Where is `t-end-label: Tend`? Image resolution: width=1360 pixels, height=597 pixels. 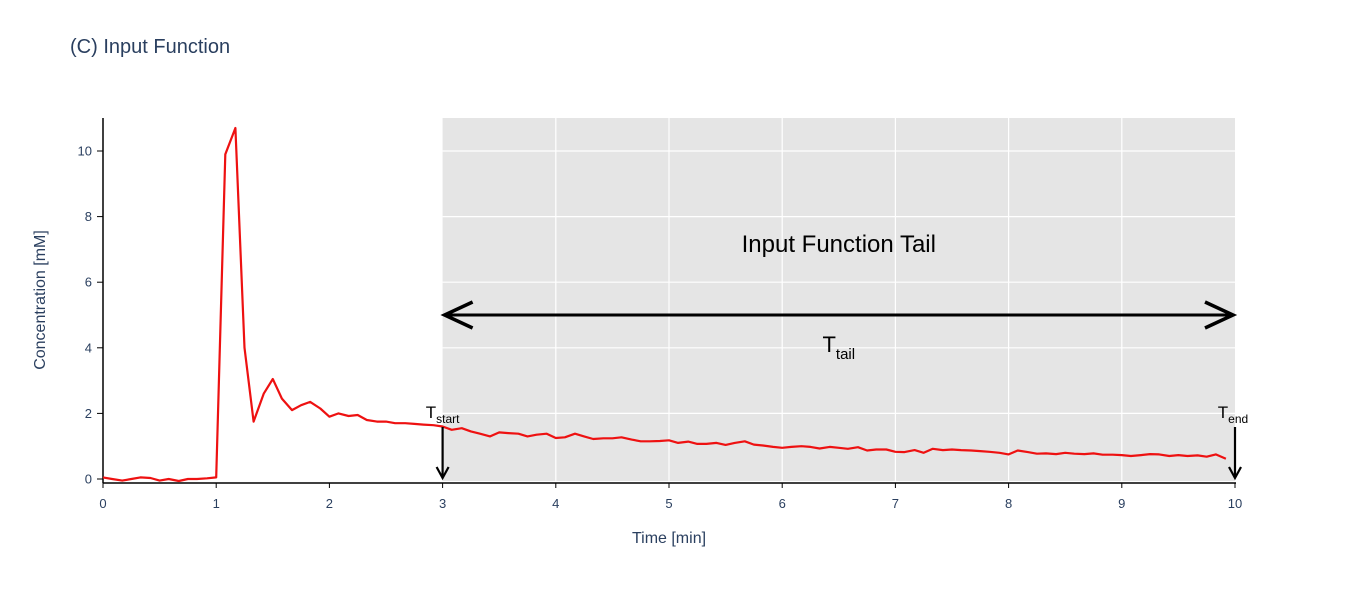
t-end-label: Tend is located at coordinates (1233, 414).